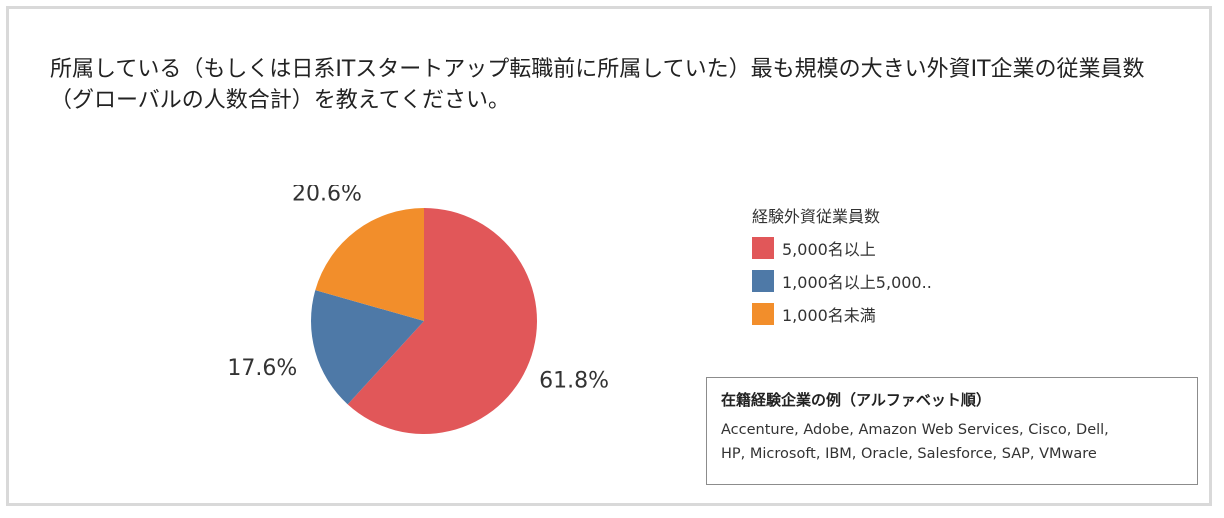 The width and height of the screenshot is (1224, 518). Describe the element at coordinates (829, 249) in the screenshot. I see `legend-label: 5,000名以上` at that location.